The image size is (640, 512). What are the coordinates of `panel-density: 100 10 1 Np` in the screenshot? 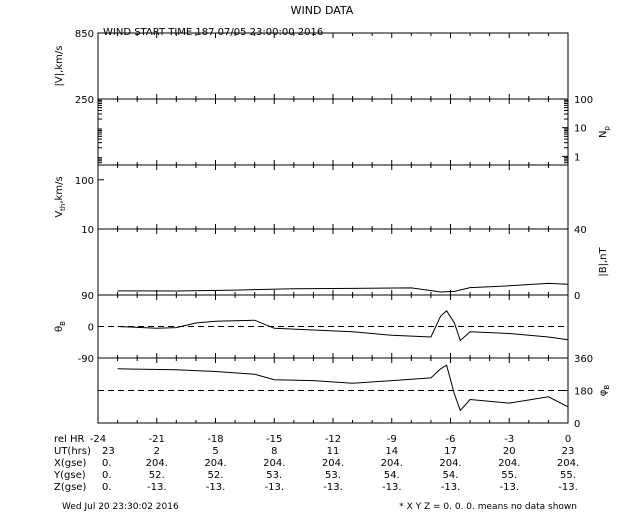 It's located at (354, 130).